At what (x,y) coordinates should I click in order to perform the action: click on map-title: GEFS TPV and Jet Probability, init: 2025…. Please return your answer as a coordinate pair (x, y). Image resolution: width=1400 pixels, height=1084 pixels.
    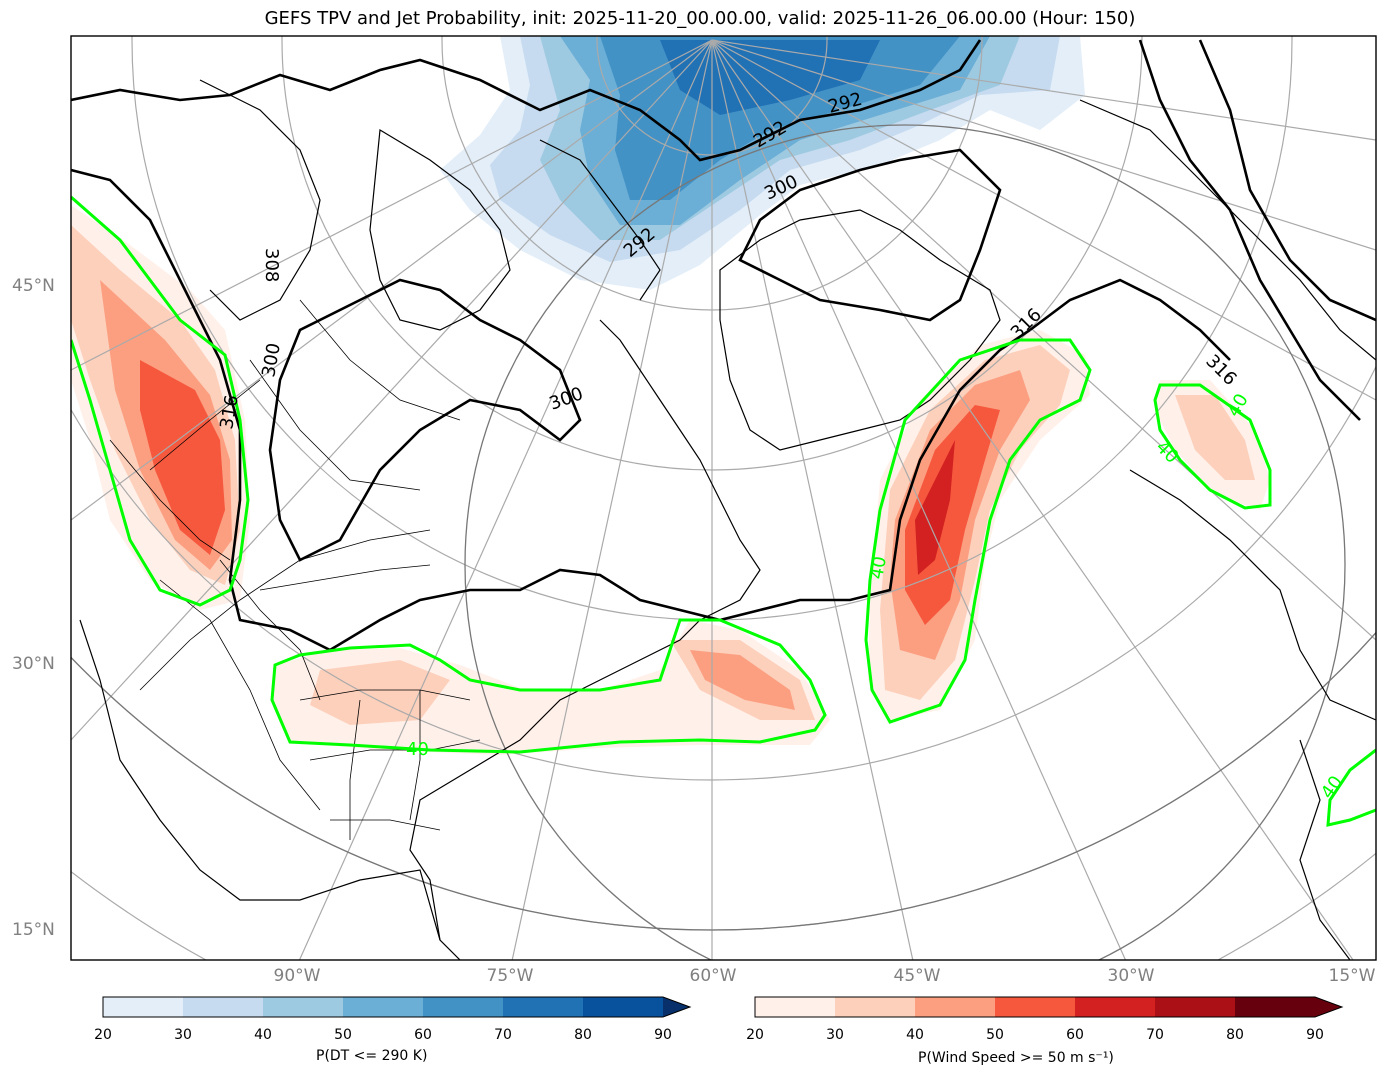
    Looking at the image, I should click on (700, 18).